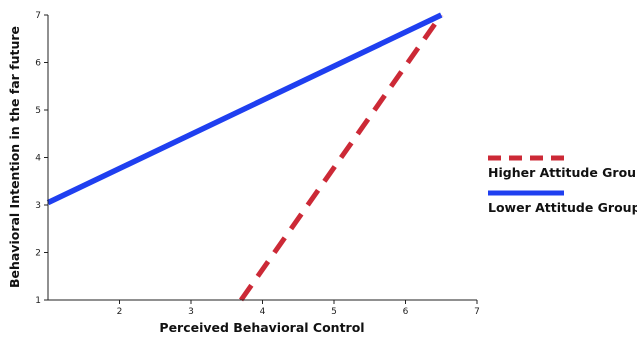  What do you see at coordinates (562, 172) in the screenshot?
I see `legend-label-higher-attitude: Higher Attitude Group` at bounding box center [562, 172].